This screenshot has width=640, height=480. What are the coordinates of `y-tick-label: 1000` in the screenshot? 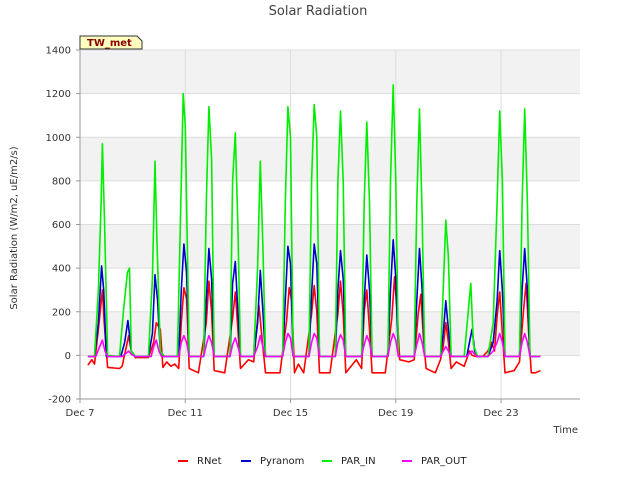 It's located at (58, 138).